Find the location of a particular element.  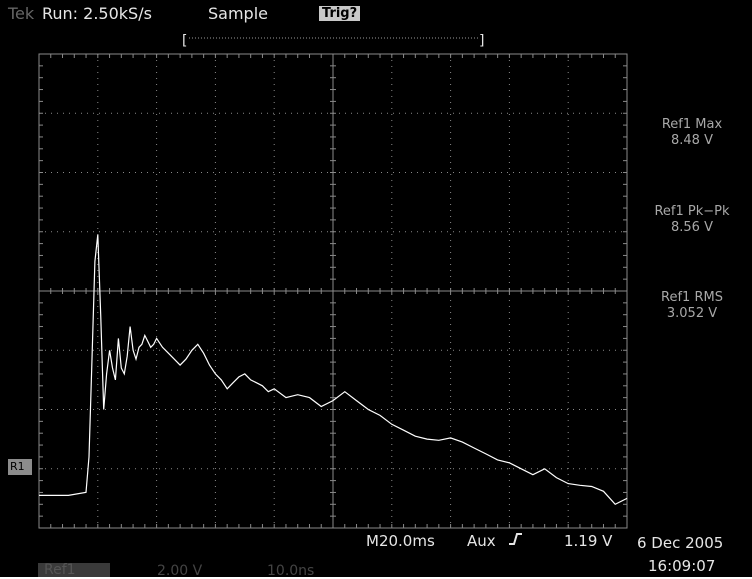

measurement-label: Ref1 Max is located at coordinates (692, 124).